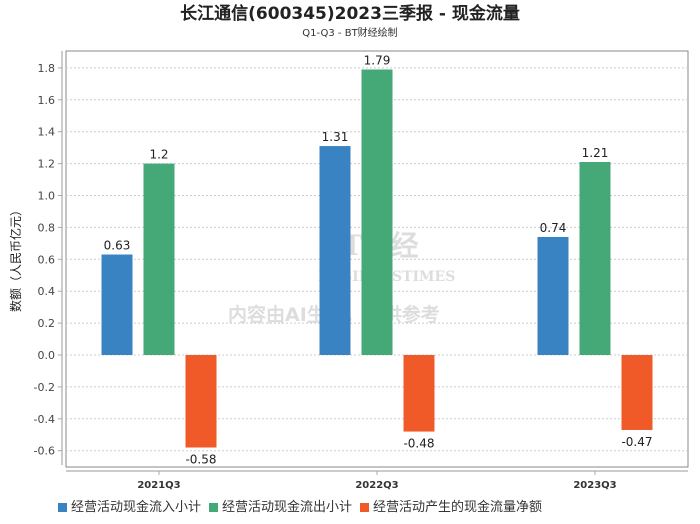  What do you see at coordinates (47, 196) in the screenshot?
I see `y-tick-label: 1.0` at bounding box center [47, 196].